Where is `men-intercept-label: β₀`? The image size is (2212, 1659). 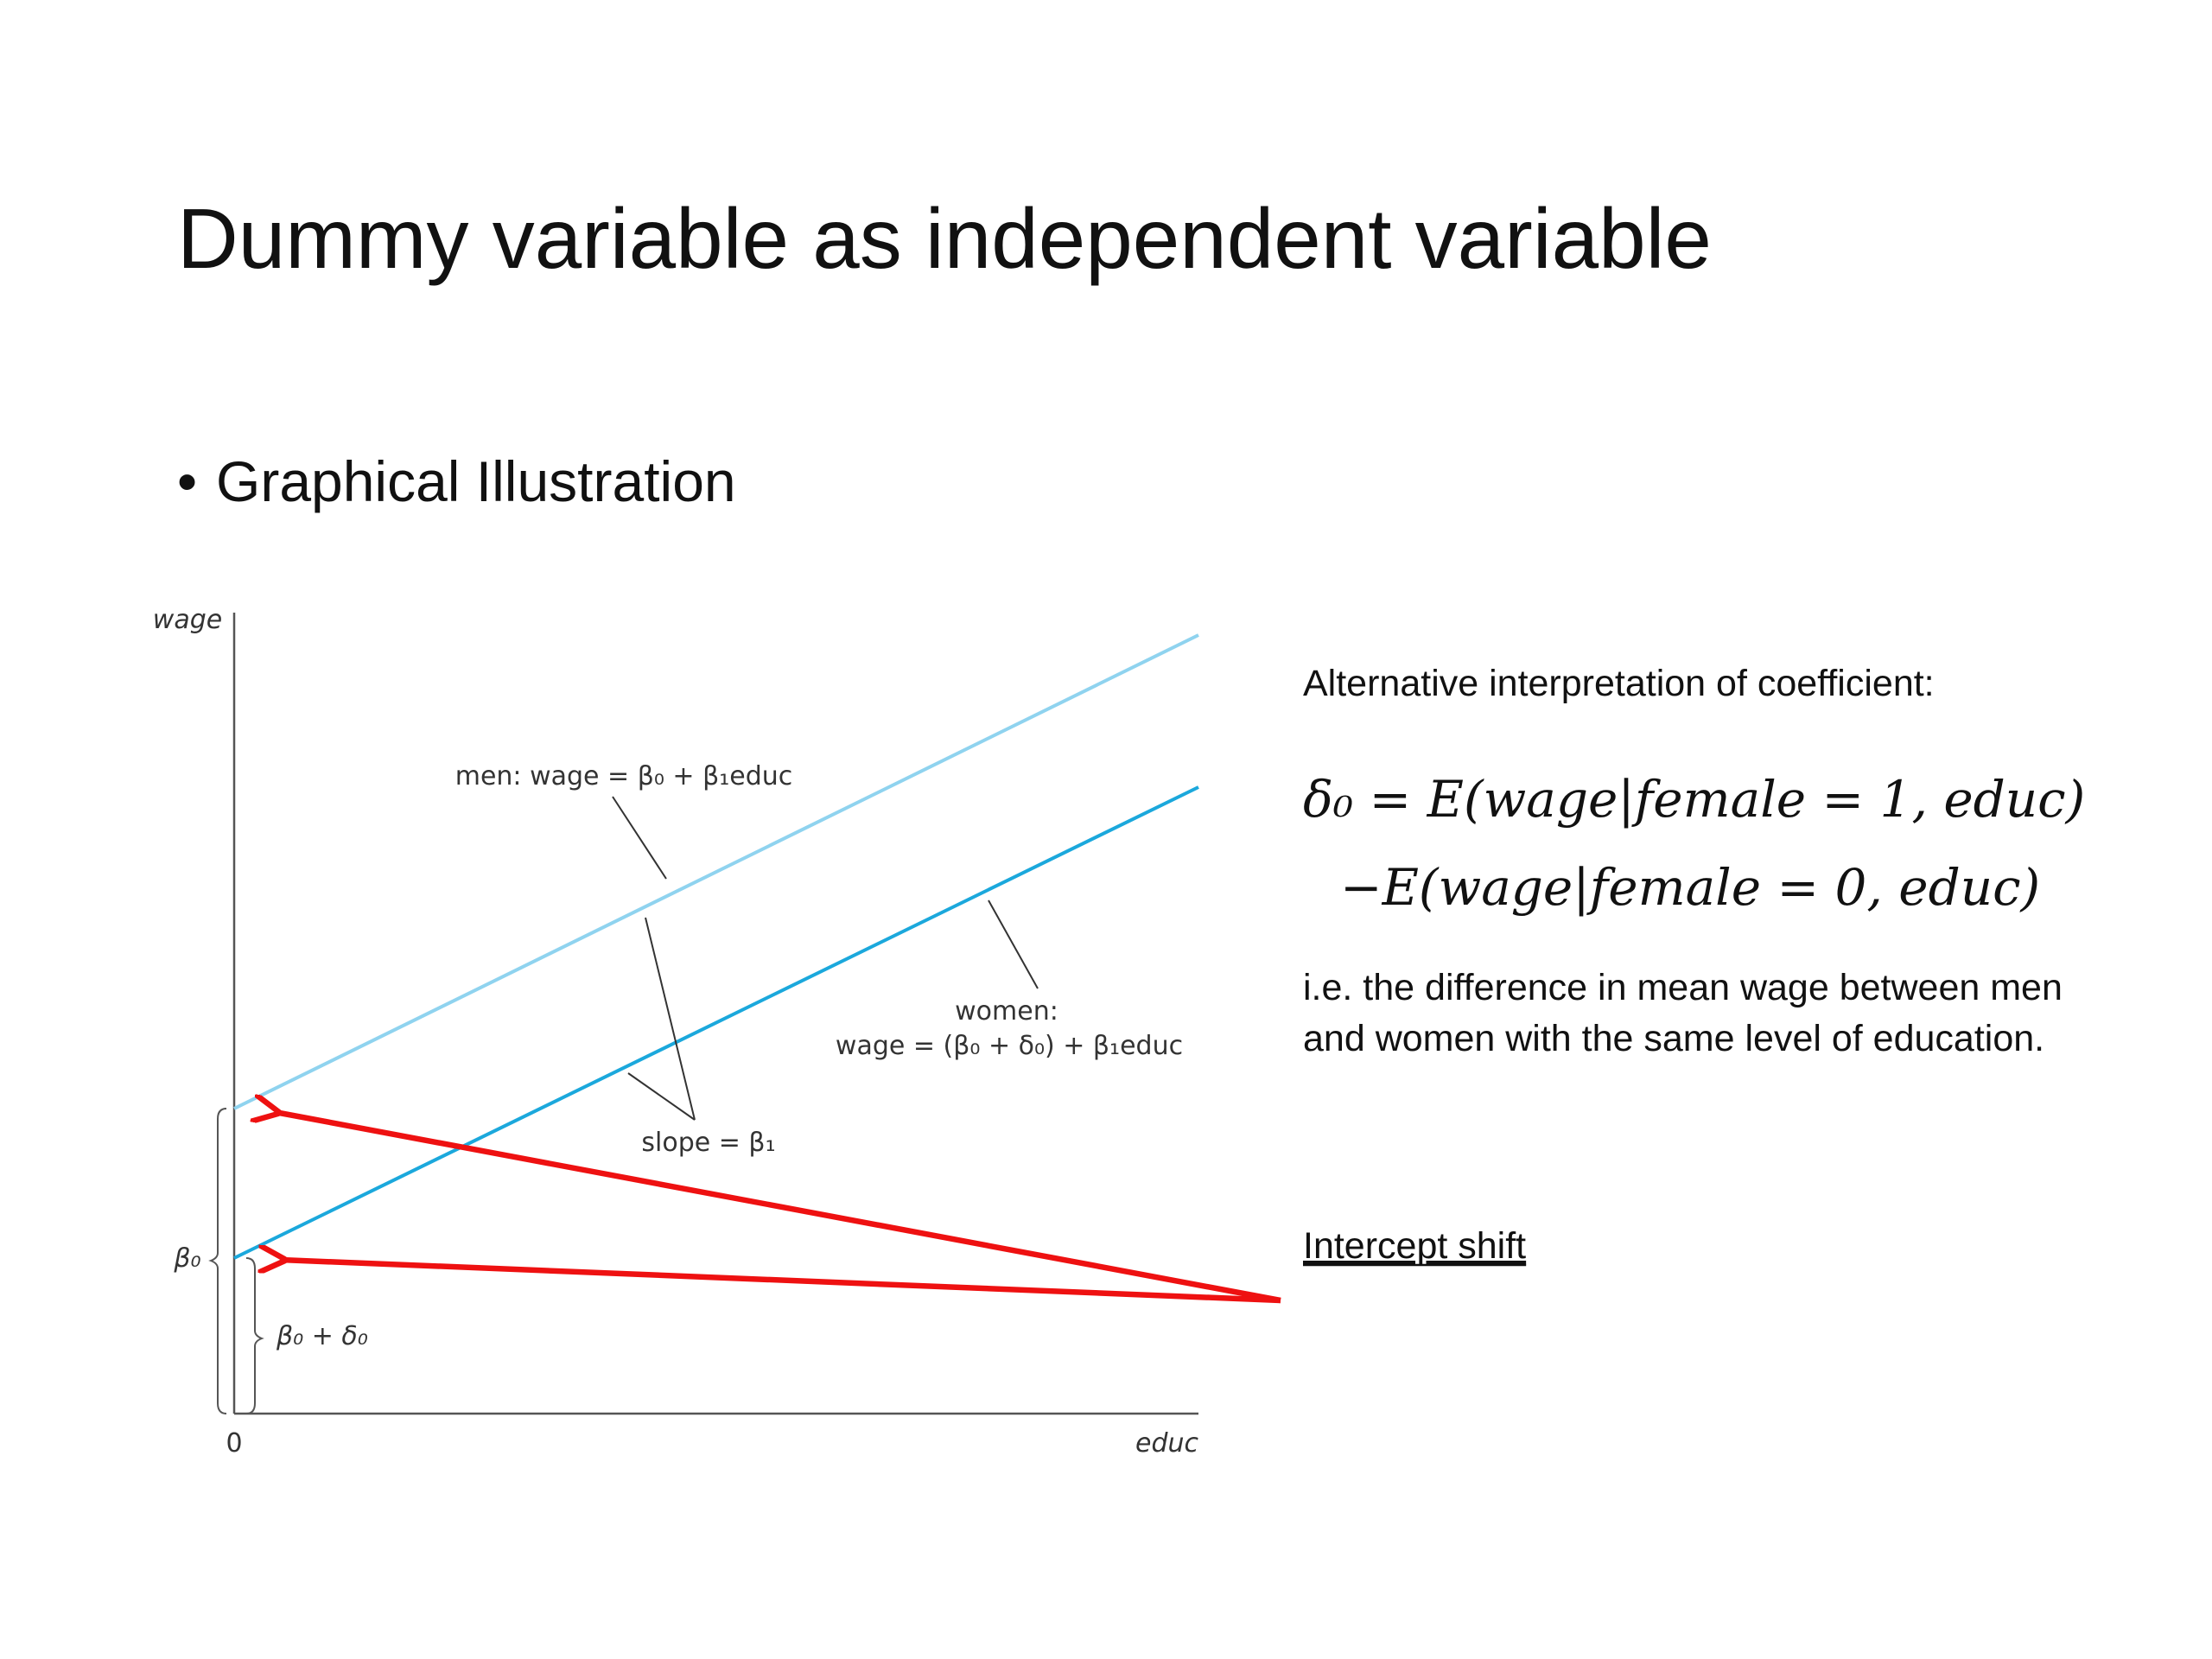
men-intercept-label: β₀ is located at coordinates (186, 1258).